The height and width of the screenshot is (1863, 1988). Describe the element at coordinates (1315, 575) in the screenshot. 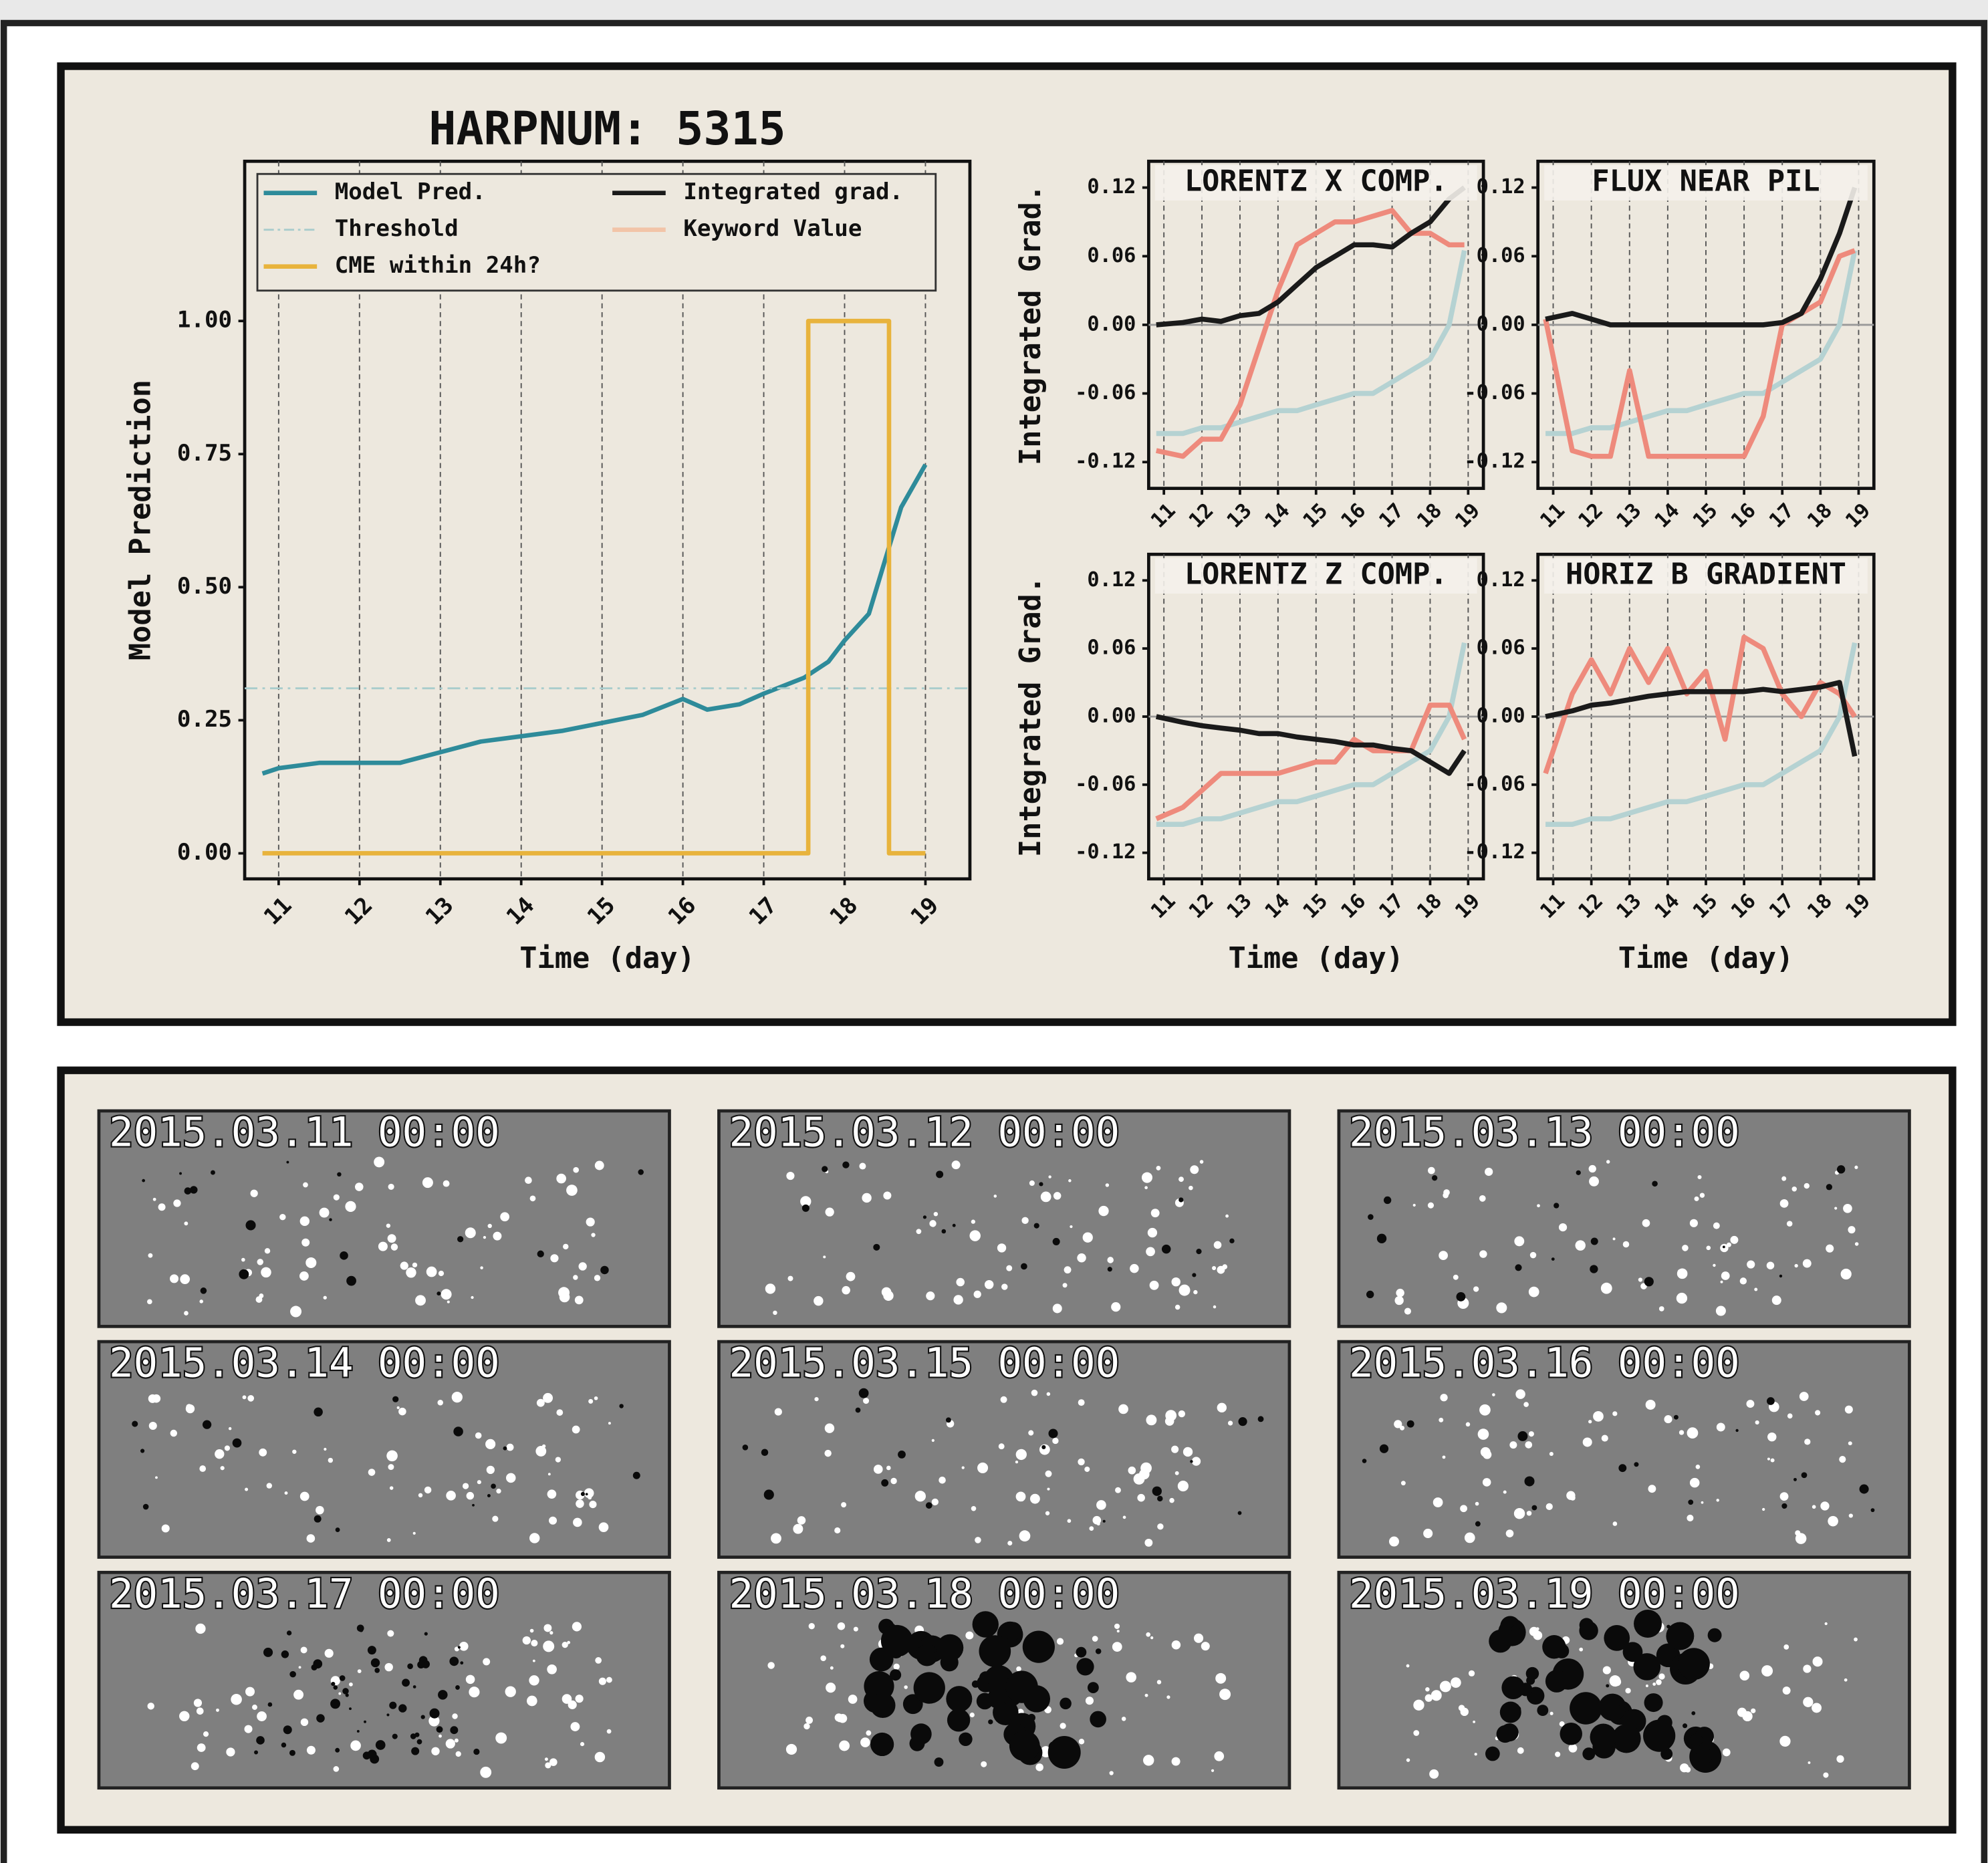

I see `title-box` at that location.